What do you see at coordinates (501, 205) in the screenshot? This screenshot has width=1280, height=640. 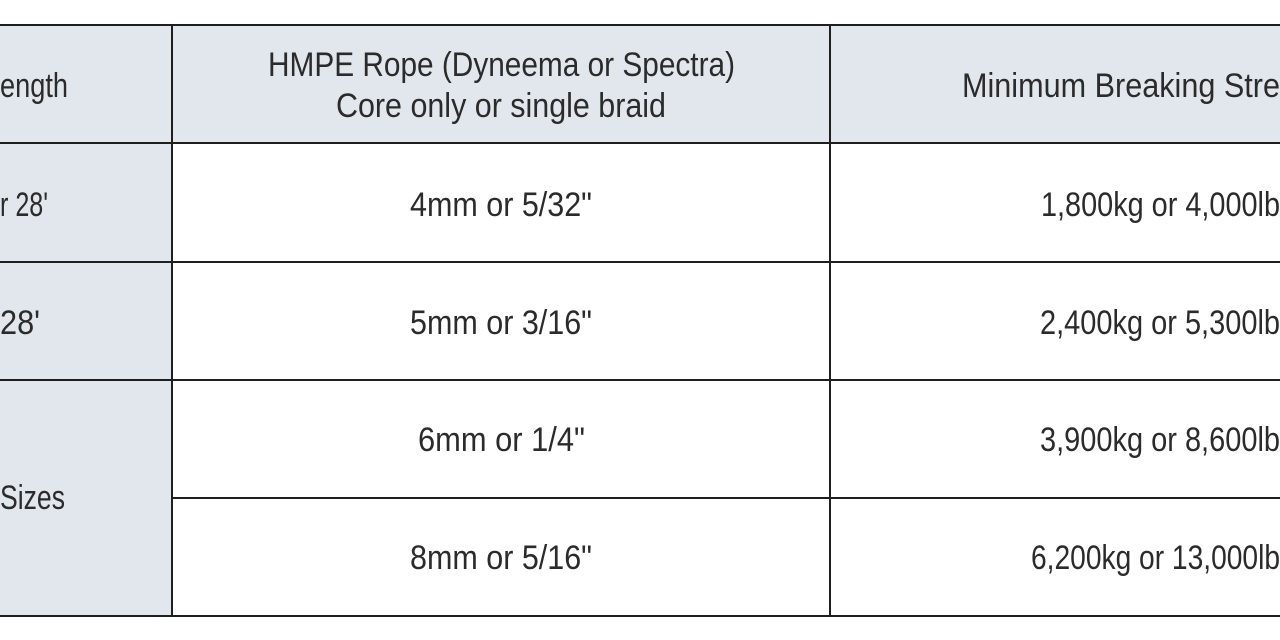 I see `cell: 4mm or 5/32"` at bounding box center [501, 205].